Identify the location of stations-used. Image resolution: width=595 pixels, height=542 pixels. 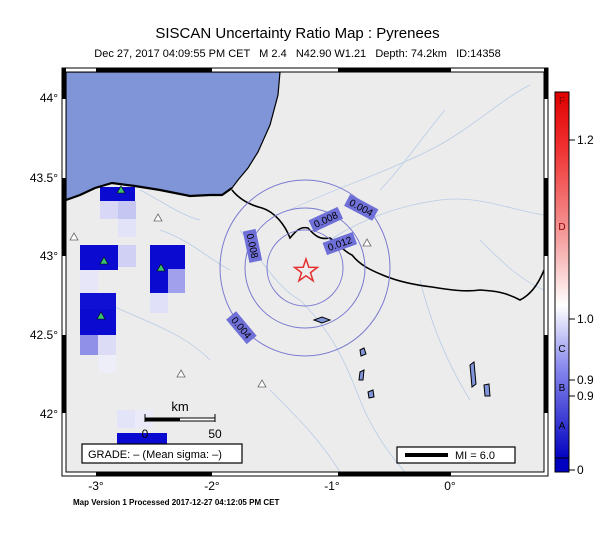
(131, 252).